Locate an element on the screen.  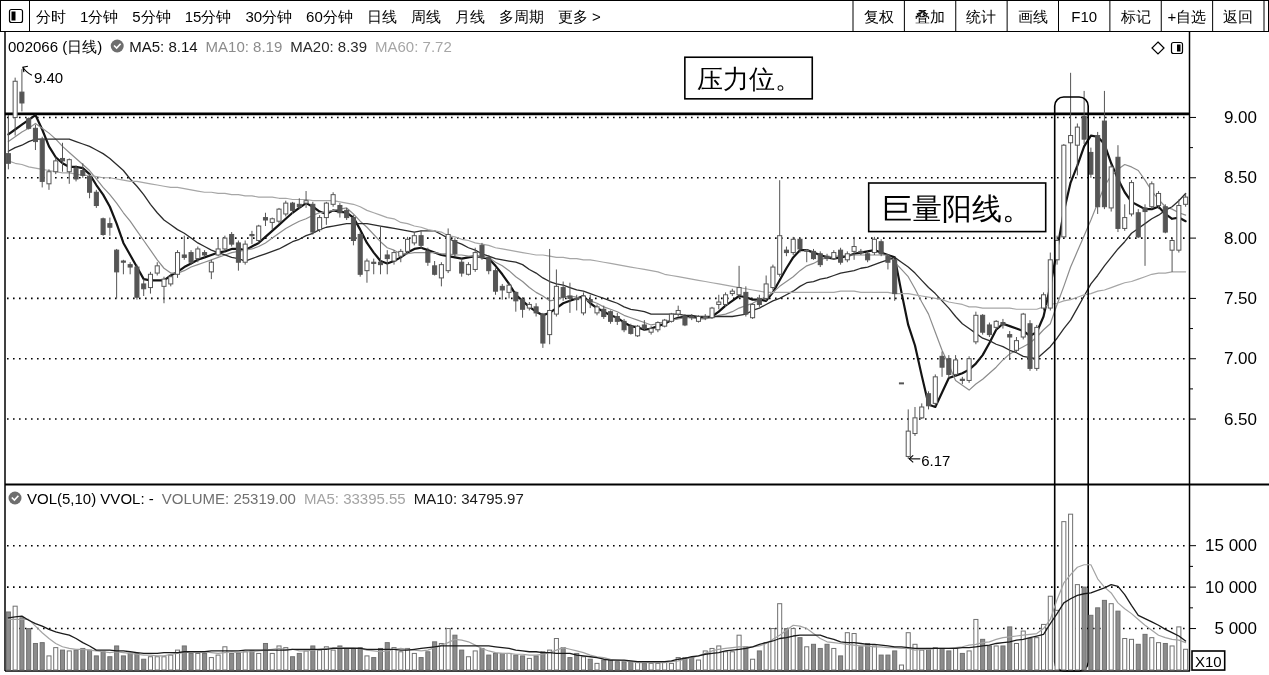
text: 复权 is located at coordinates (878, 16).